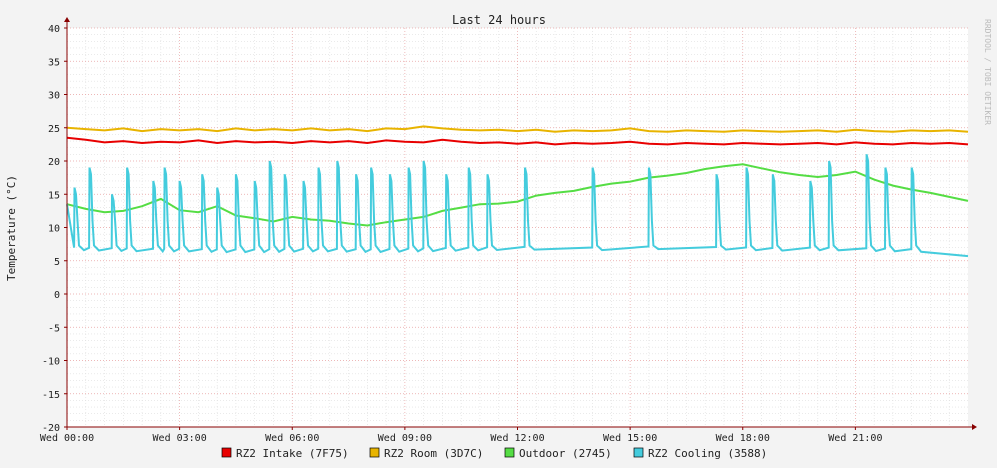  What do you see at coordinates (405, 438) in the screenshot?
I see `x-tick-label: Wed 09:00` at bounding box center [405, 438].